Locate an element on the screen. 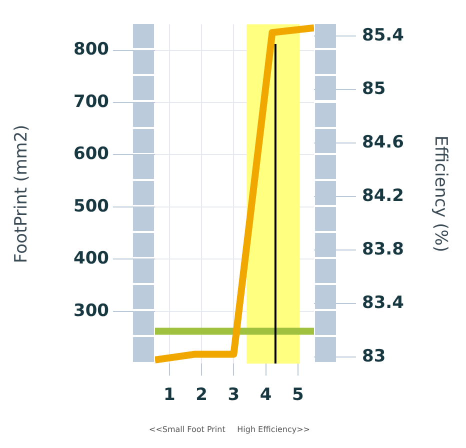  x-tick-label: 1 is located at coordinates (170, 395).